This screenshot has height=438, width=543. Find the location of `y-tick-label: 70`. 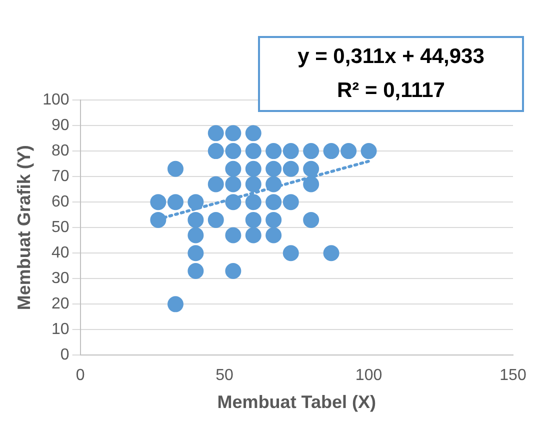

y-tick-label: 70 is located at coordinates (61, 176).